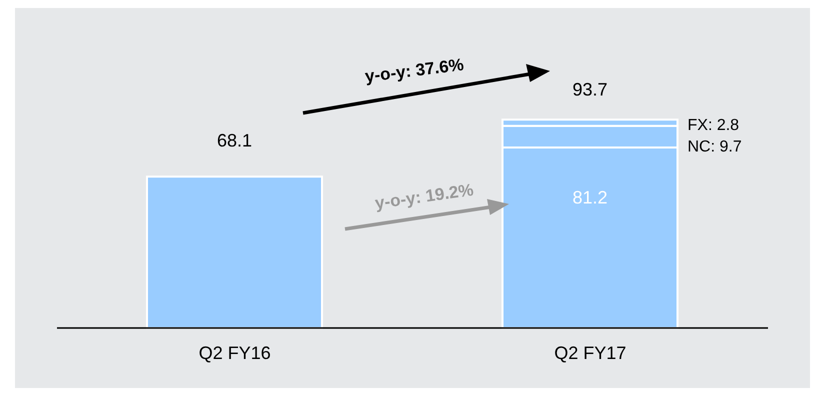 Image resolution: width=825 pixels, height=405 pixels. Describe the element at coordinates (590, 197) in the screenshot. I see `data-label: 81.2` at that location.